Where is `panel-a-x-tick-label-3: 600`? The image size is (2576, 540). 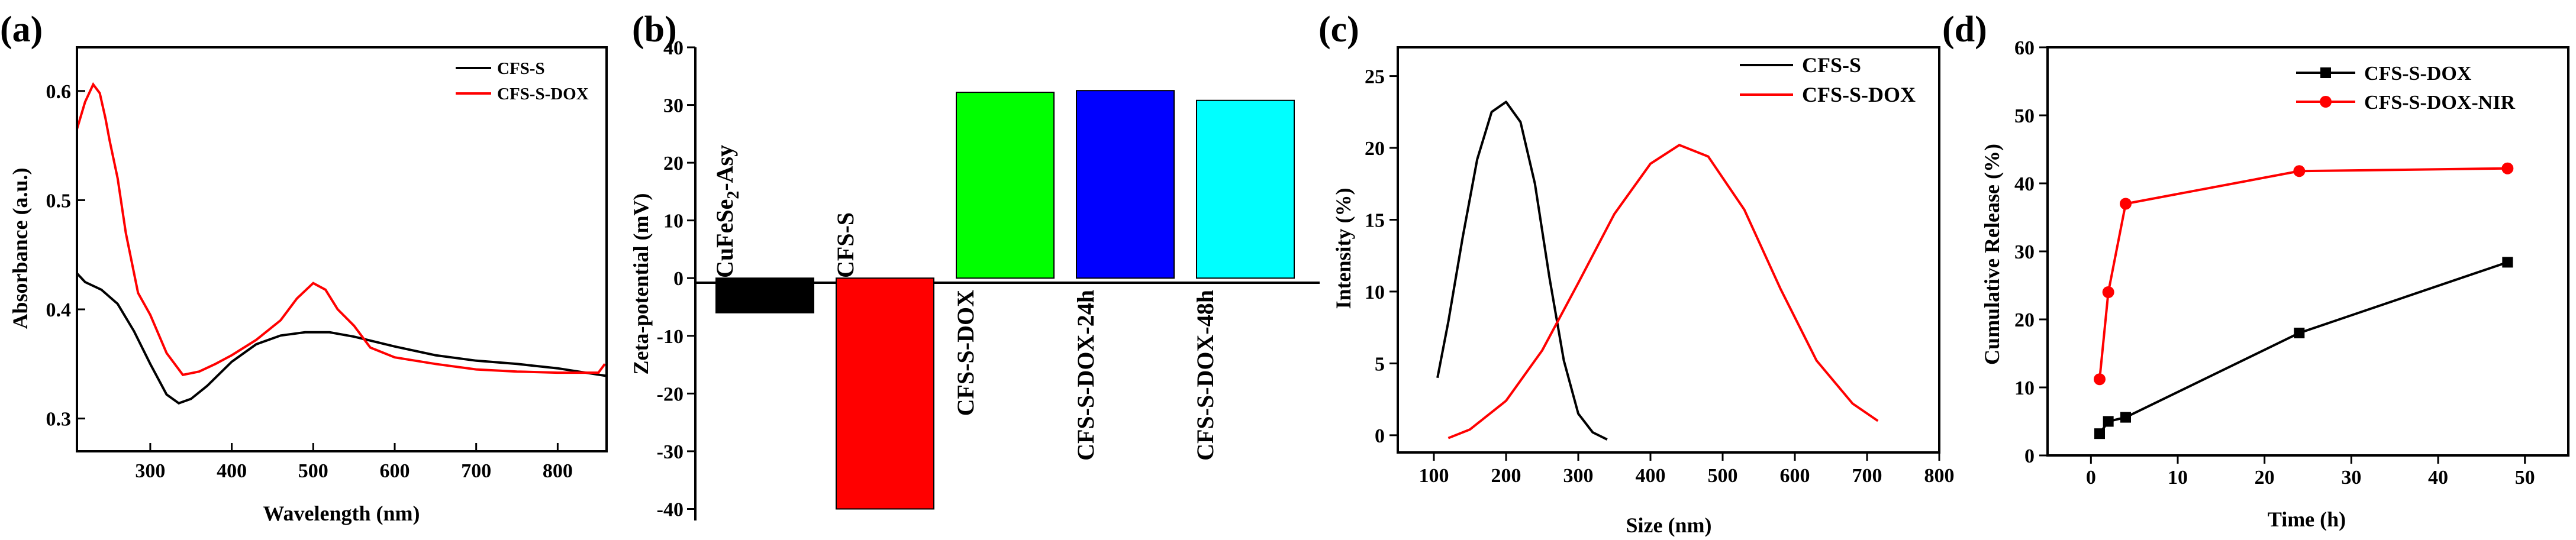
panel-a-x-tick-label-3: 600 is located at coordinates (395, 471).